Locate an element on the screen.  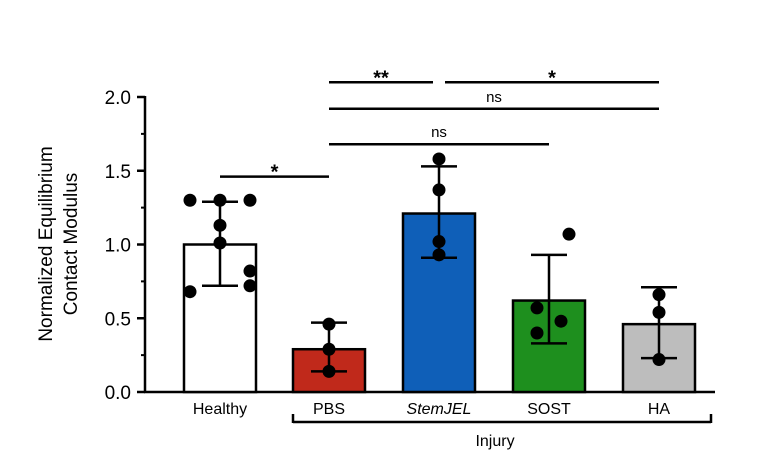
x-category-label: PBS is located at coordinates (329, 409).